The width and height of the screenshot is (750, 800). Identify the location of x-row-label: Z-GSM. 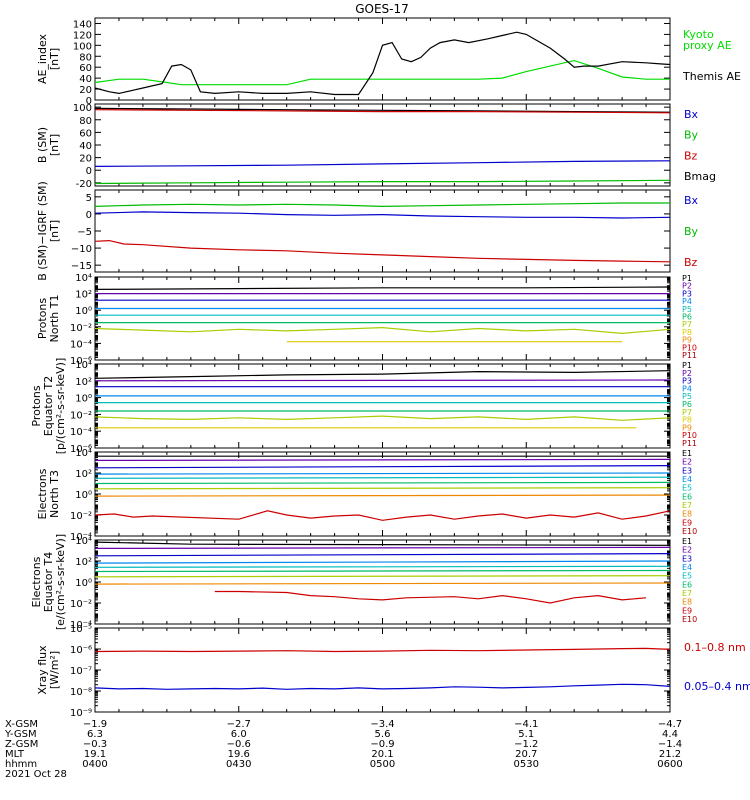
(21, 744).